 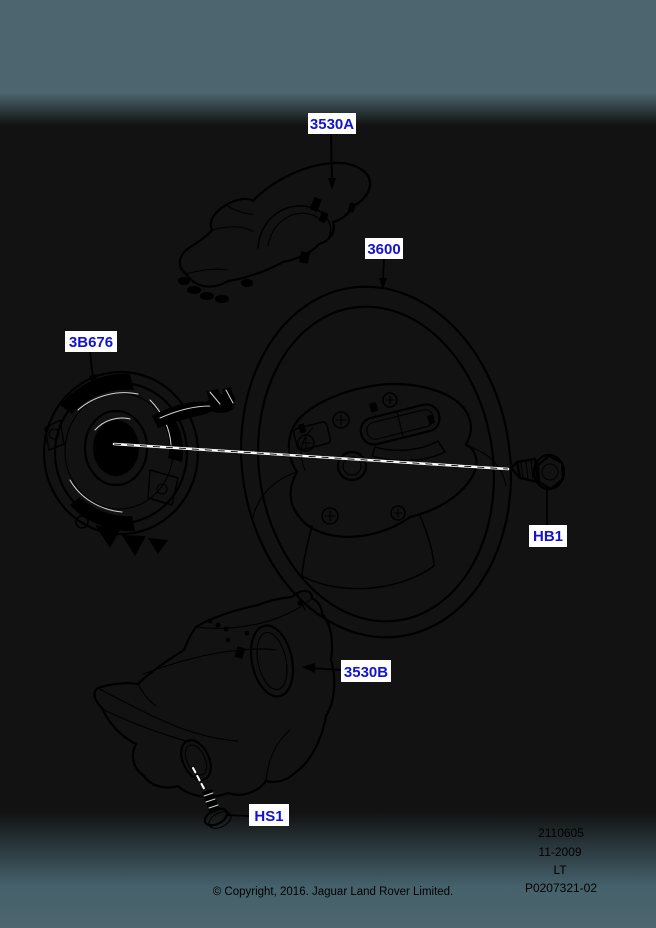 What do you see at coordinates (275, 232) in the screenshot?
I see `upper-column-shroud-drawing` at bounding box center [275, 232].